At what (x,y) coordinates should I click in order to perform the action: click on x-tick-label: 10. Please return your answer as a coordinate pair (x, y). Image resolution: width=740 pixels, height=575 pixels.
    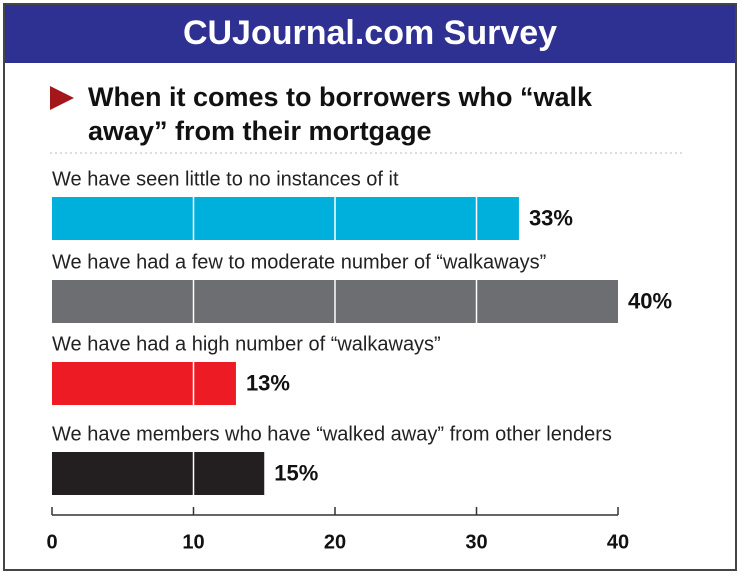
    Looking at the image, I should click on (193, 542).